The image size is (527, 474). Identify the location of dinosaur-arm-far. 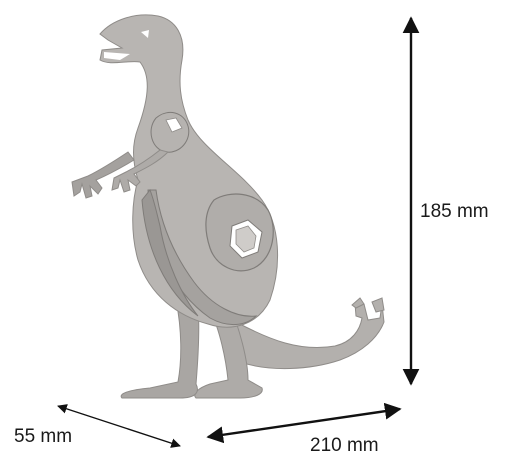
(103, 175).